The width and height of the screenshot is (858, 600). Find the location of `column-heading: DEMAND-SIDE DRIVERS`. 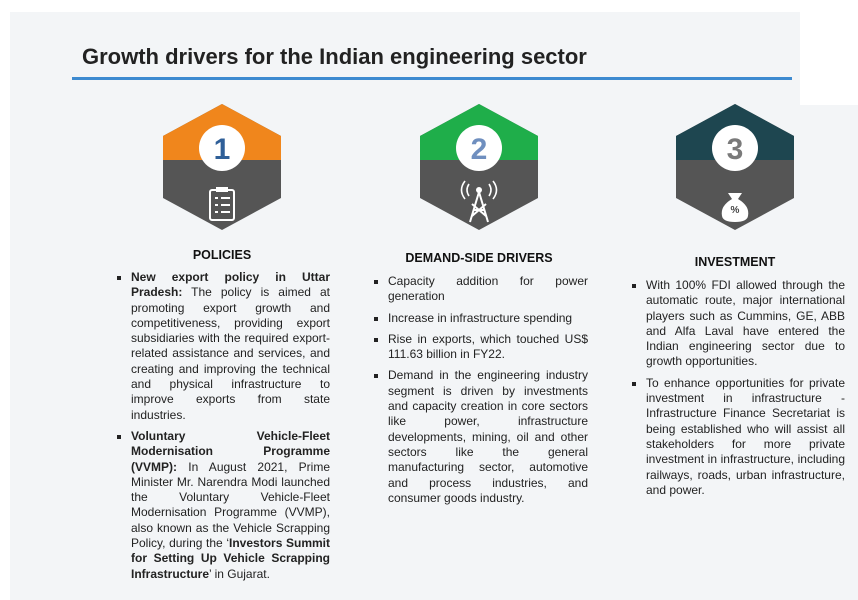

column-heading: DEMAND-SIDE DRIVERS is located at coordinates (479, 258).